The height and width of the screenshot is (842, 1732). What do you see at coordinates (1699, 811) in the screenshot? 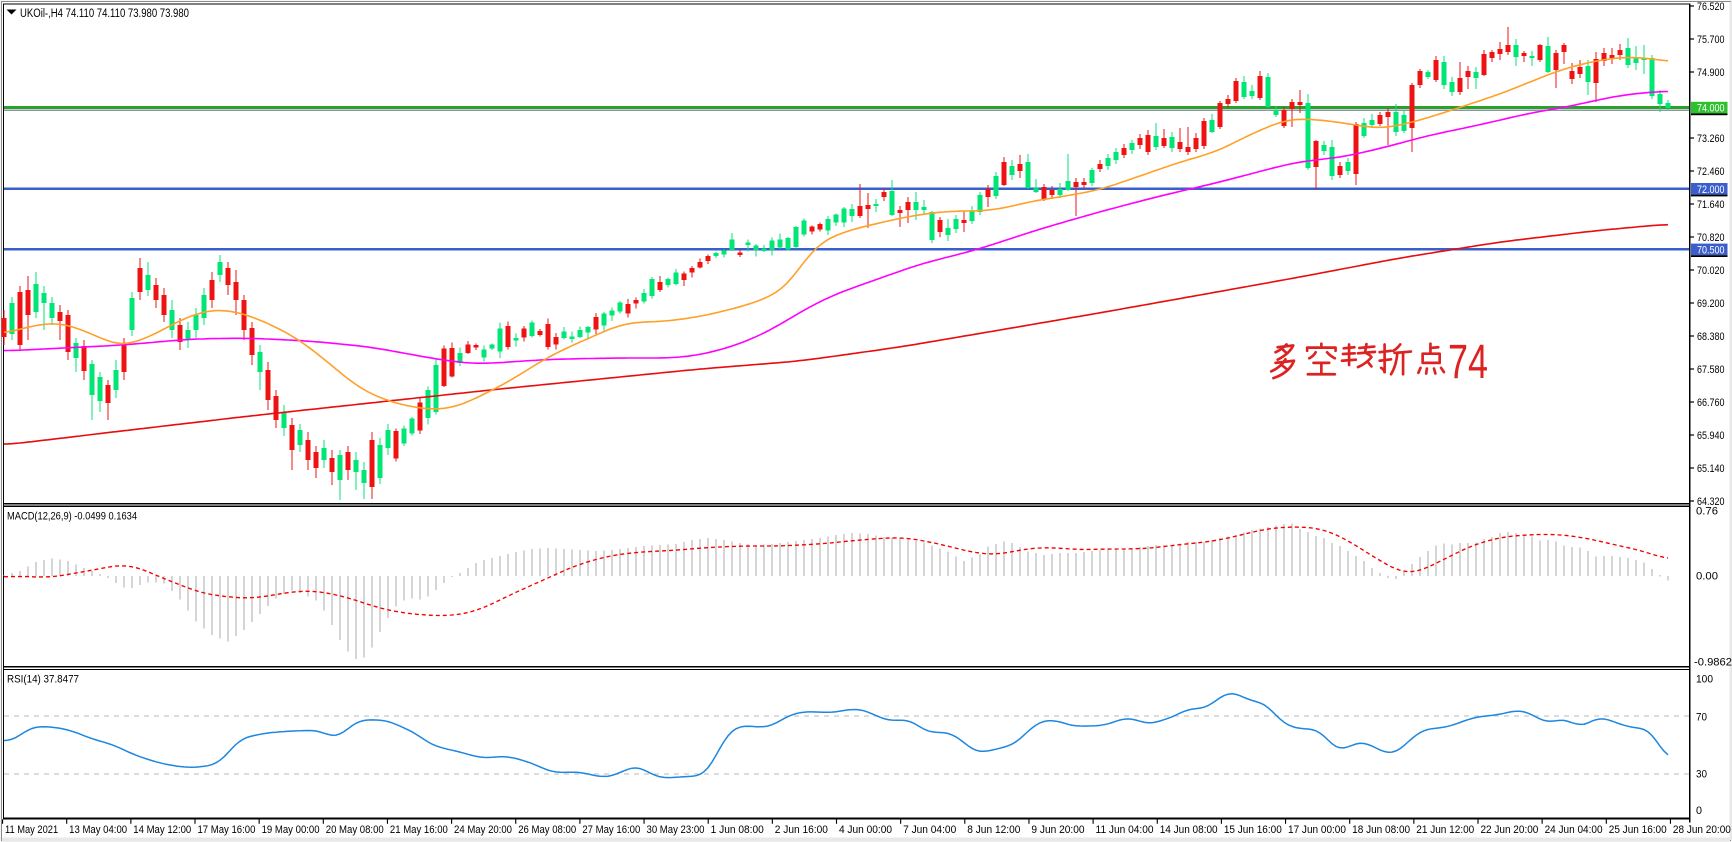
I see `svg-text: 0` at bounding box center [1699, 811].